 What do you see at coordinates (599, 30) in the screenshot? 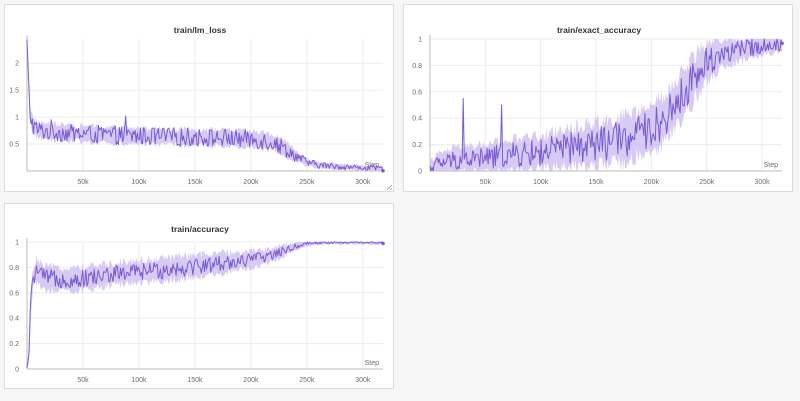
I see `chart-title: train/exact_accuracy` at bounding box center [599, 30].